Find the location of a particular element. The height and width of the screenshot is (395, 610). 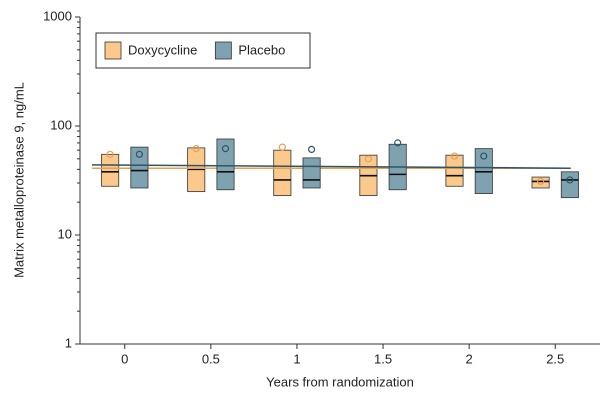

y-axis-label: Matrix metalloproteinase 9, ng/mL is located at coordinates (18, 180).